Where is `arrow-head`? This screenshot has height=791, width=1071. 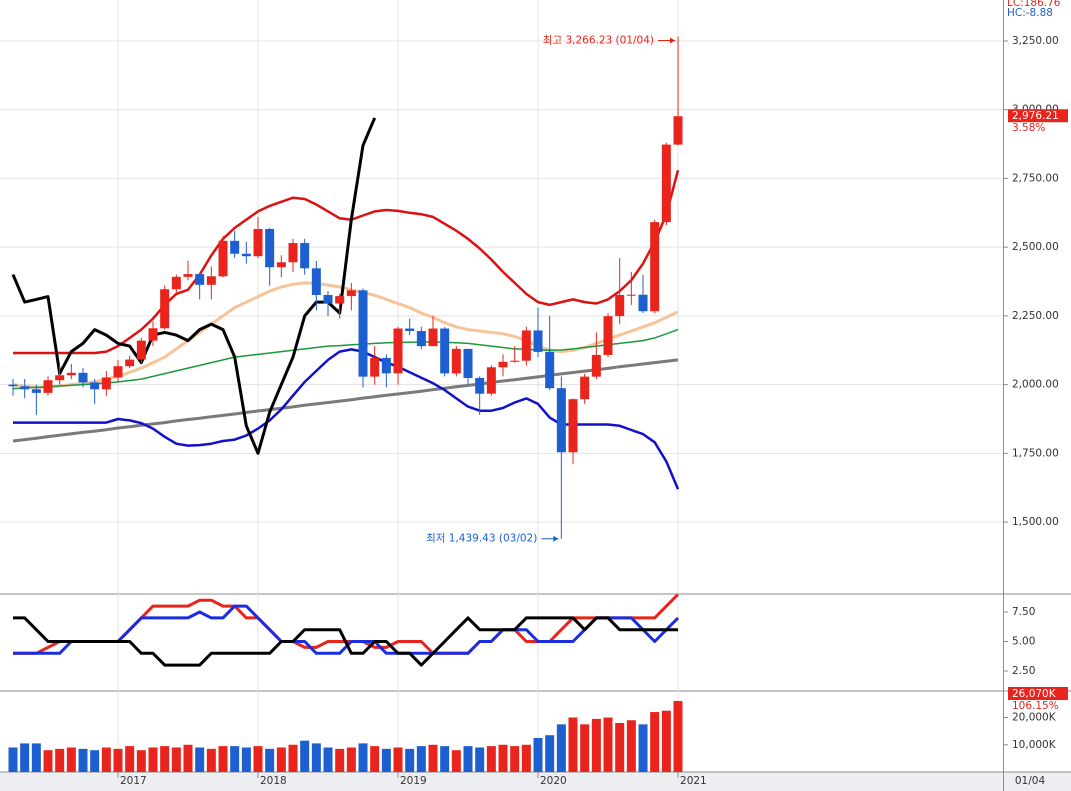 arrow-head is located at coordinates (673, 40).